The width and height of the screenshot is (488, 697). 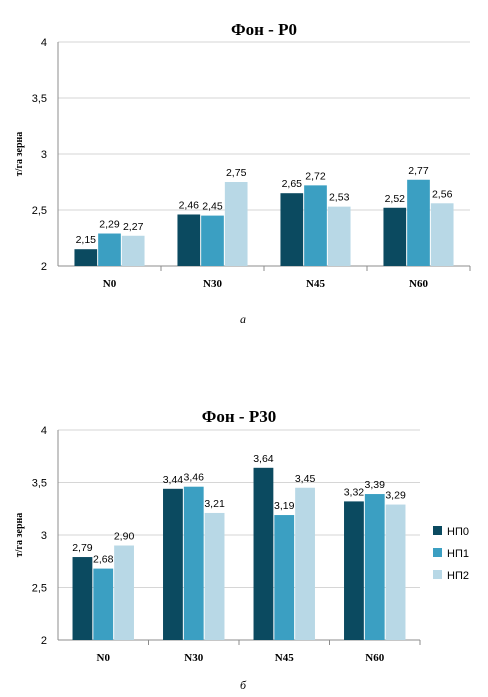 I want to click on data-label: 2,75, so click(x=236, y=173).